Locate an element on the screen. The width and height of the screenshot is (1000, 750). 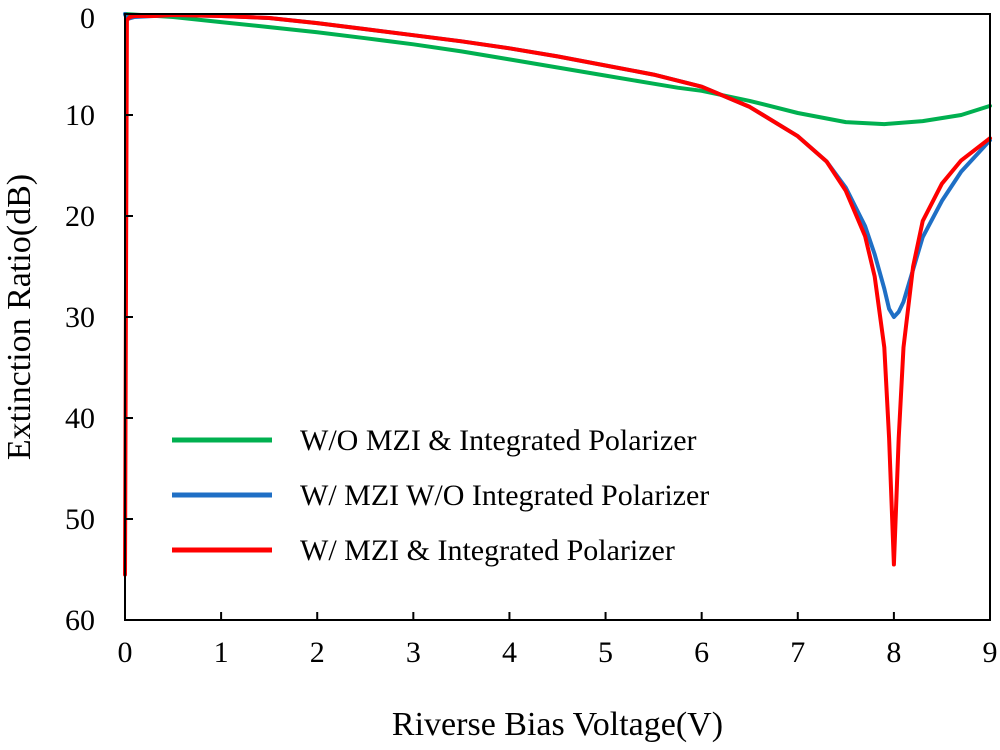
x-tick-label: 8 is located at coordinates (893, 652).